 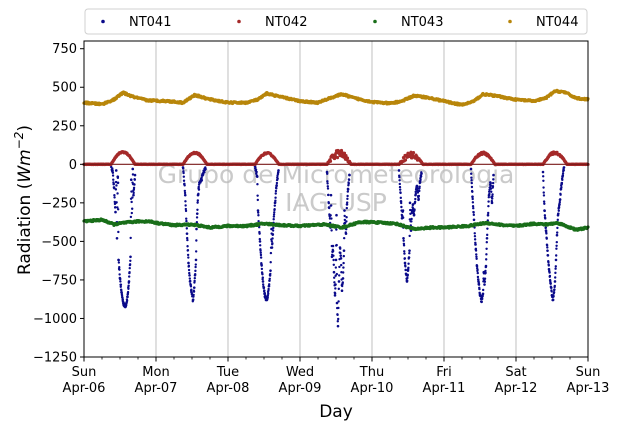 What do you see at coordinates (228, 388) in the screenshot?
I see `x-tick-label-date: Apr-08` at bounding box center [228, 388].